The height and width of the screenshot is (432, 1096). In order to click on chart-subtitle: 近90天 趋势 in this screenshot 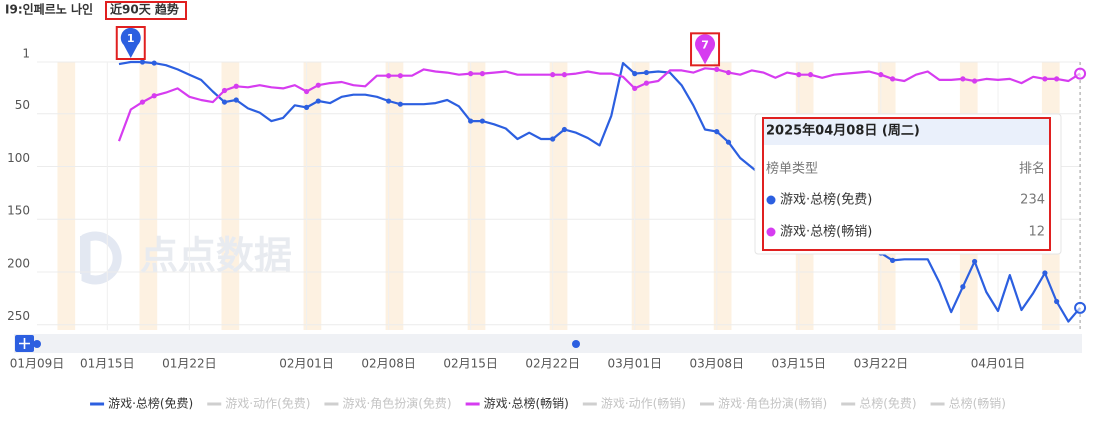, I will do `click(144, 9)`.